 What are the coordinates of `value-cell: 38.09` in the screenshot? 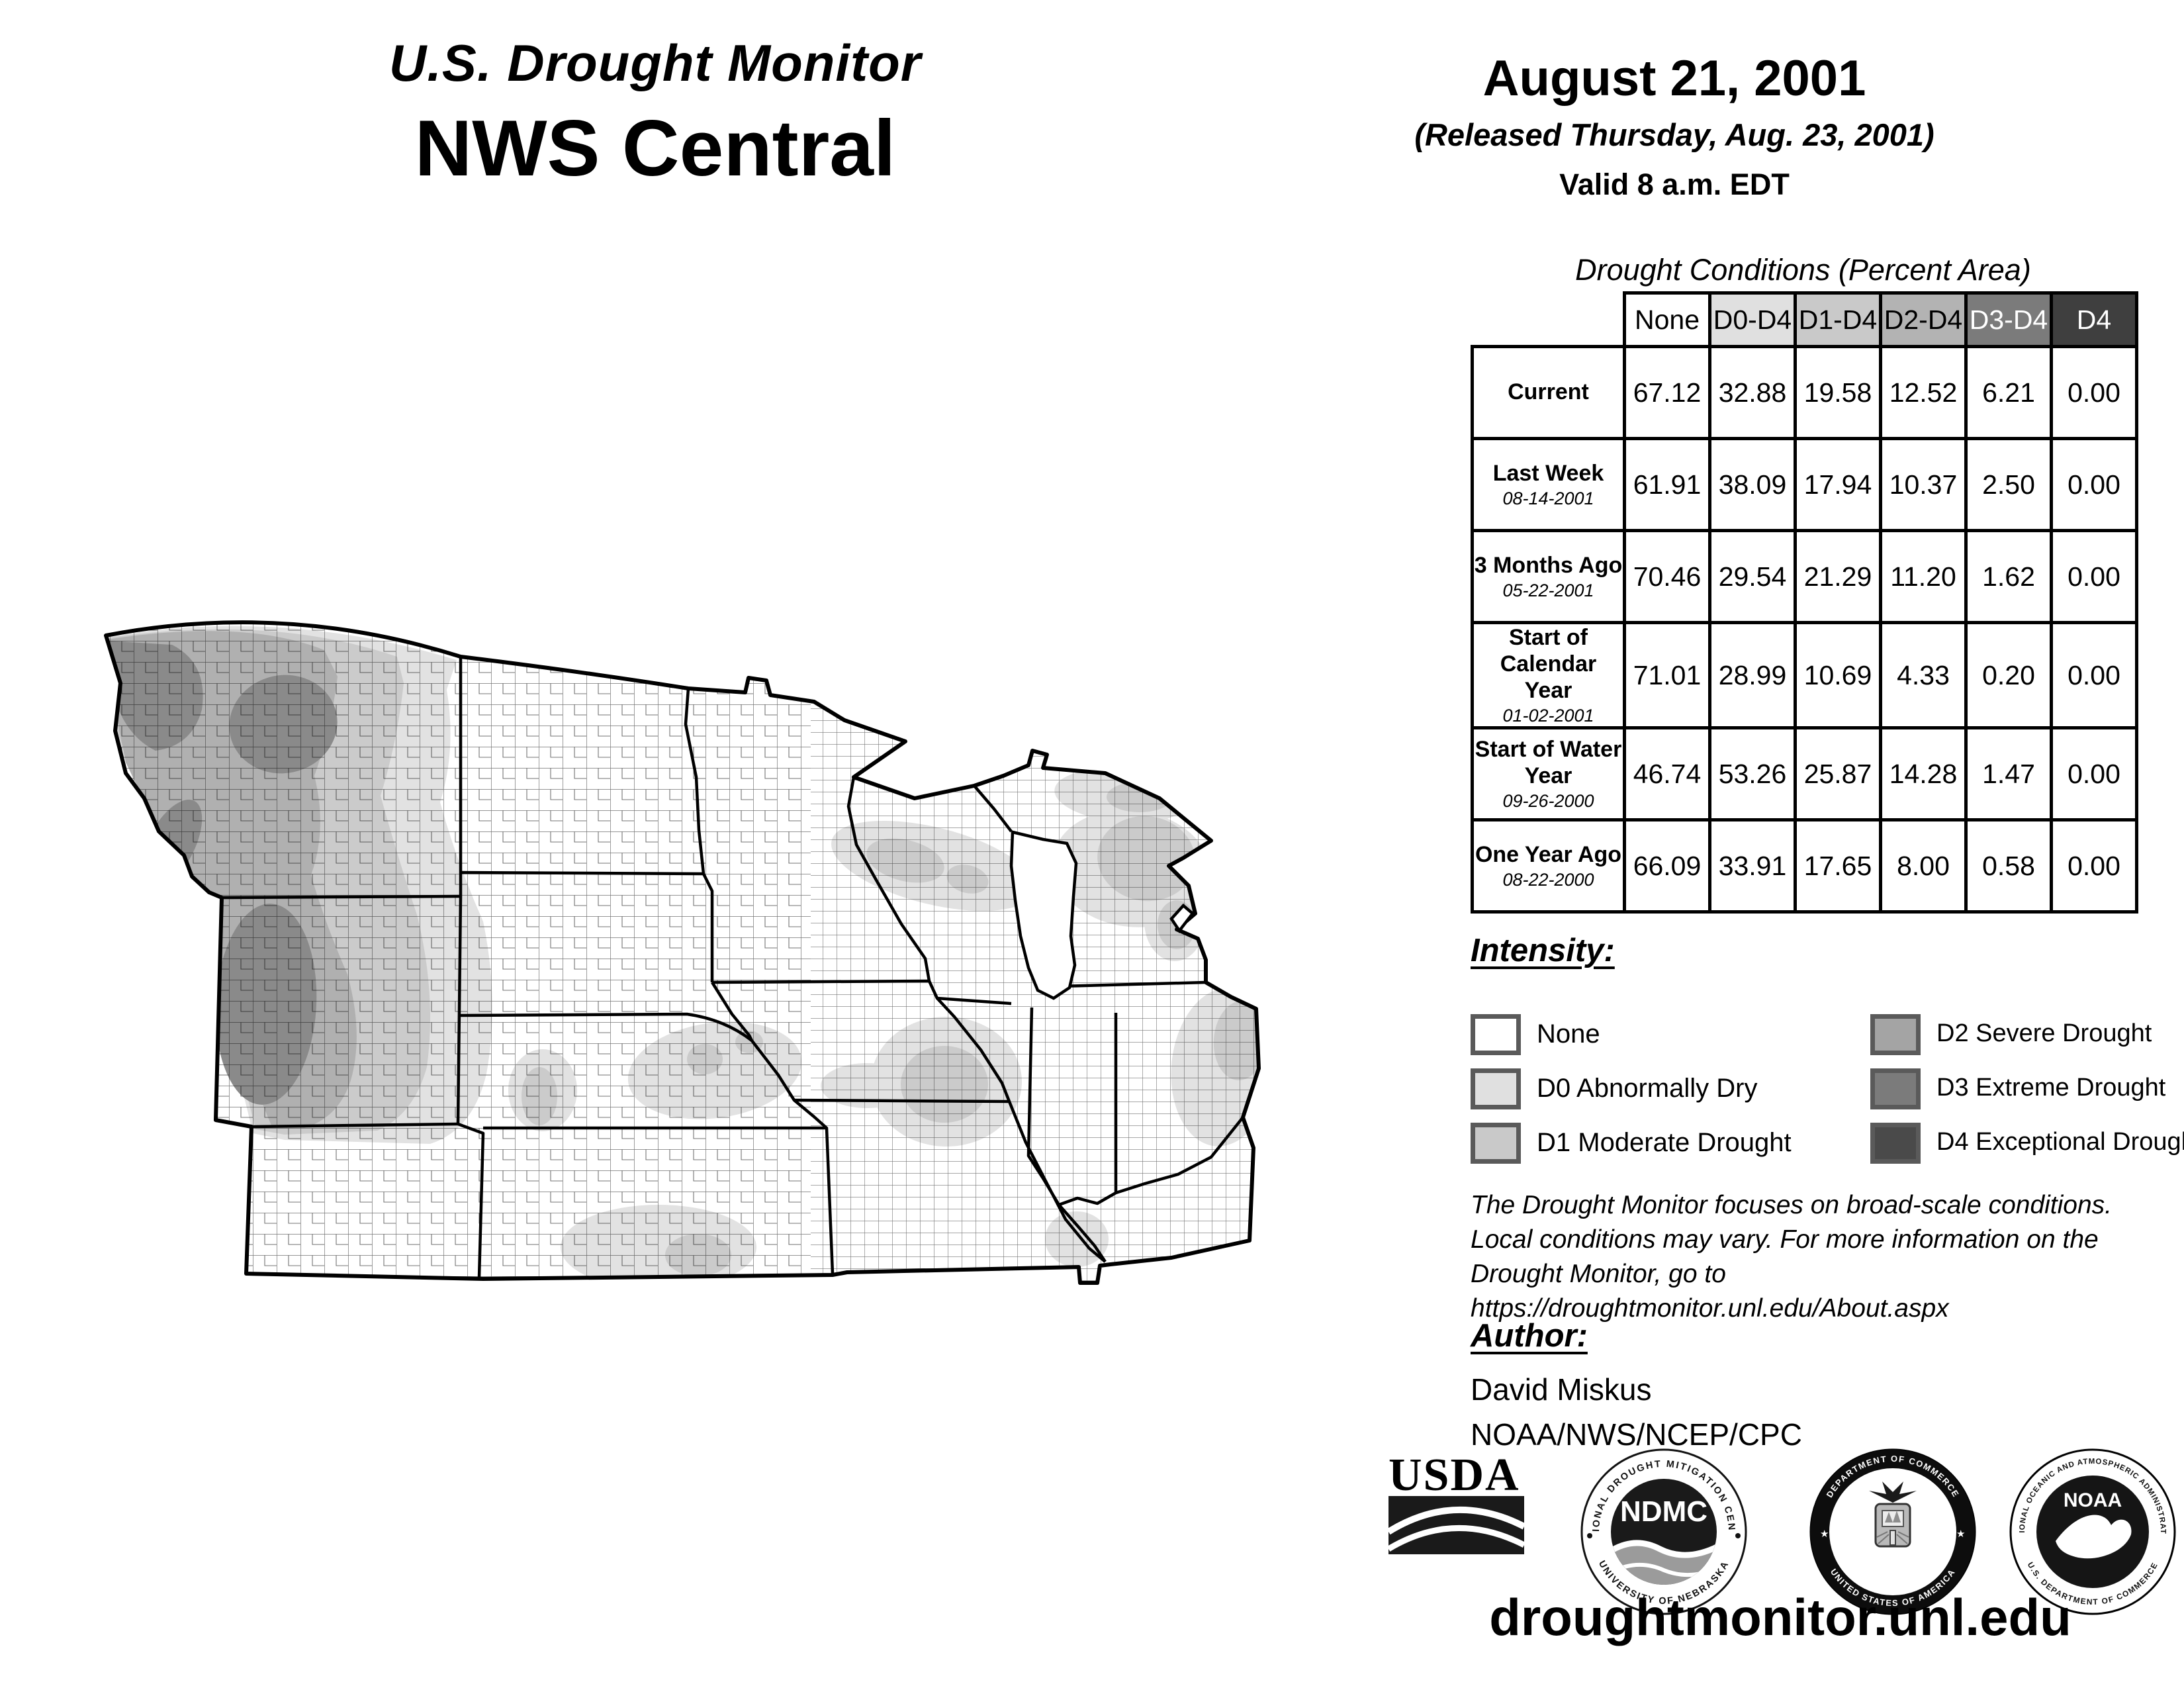 It's located at (1752, 484).